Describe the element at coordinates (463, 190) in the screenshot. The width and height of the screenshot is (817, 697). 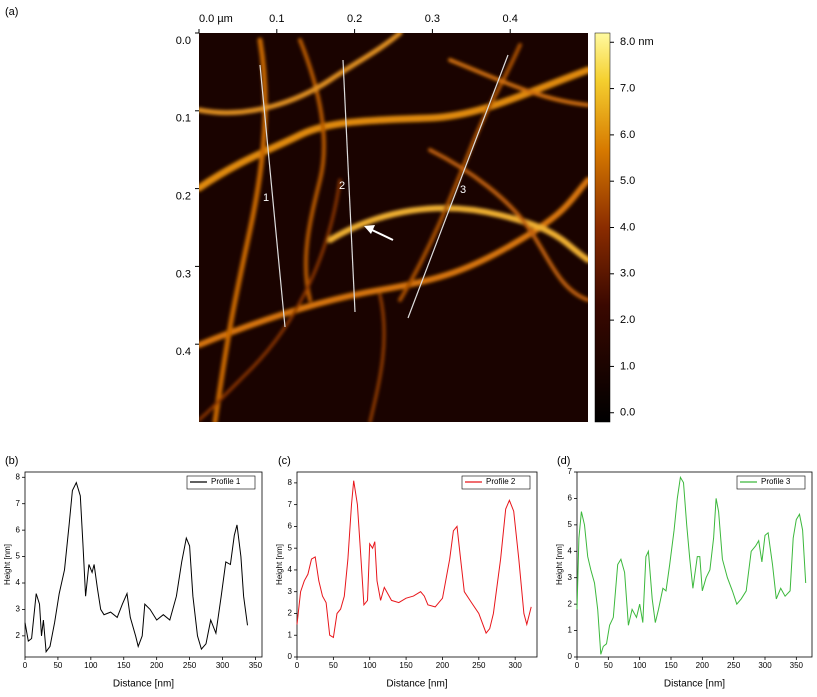
I see `line-label: 3` at that location.